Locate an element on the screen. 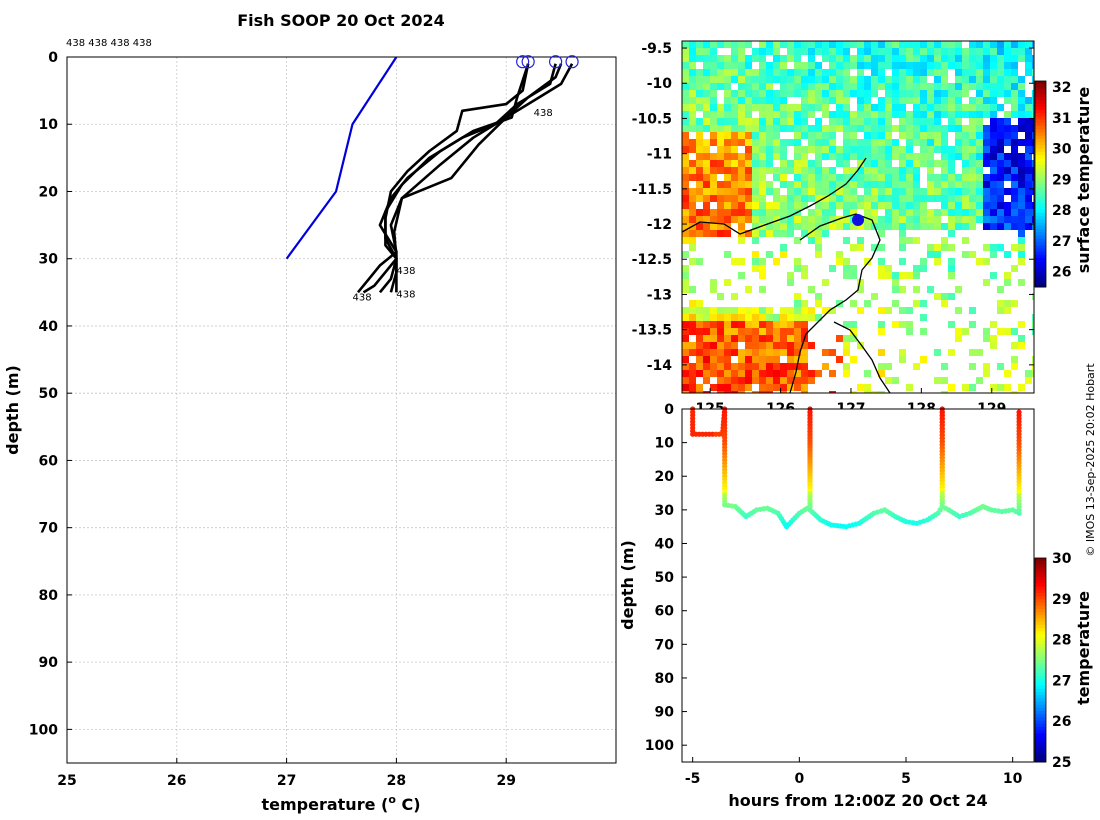 Image resolution: width=1100 pixels, height=820 pixels. colorbar-tick-label: 31 is located at coordinates (1061, 119).